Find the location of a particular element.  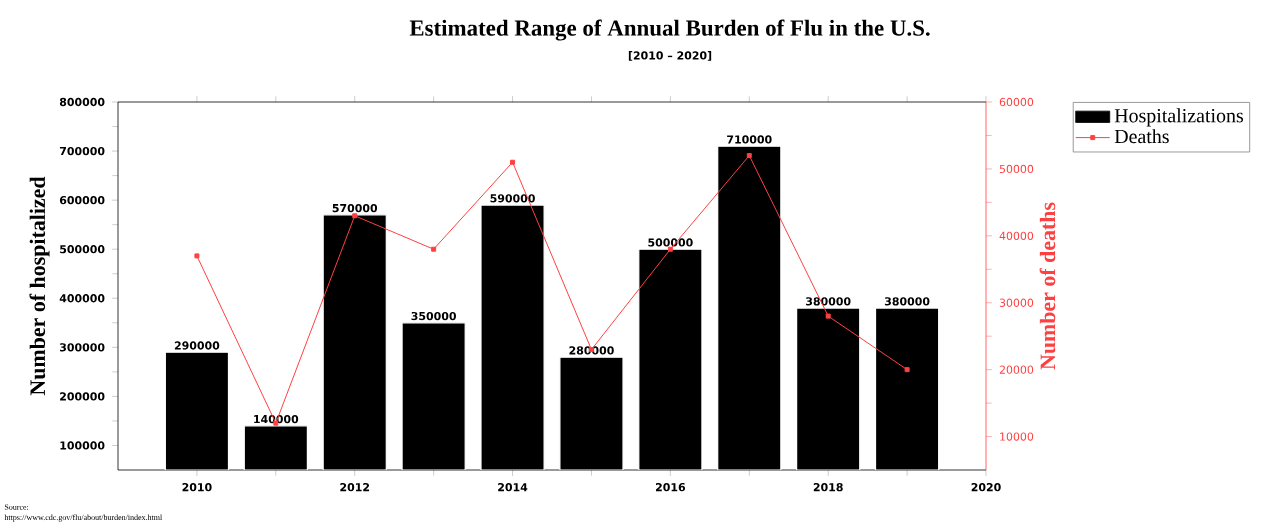

chart-title: Estimated Range of Annual Burden of Flu in the U.S. is located at coordinates (669, 30).